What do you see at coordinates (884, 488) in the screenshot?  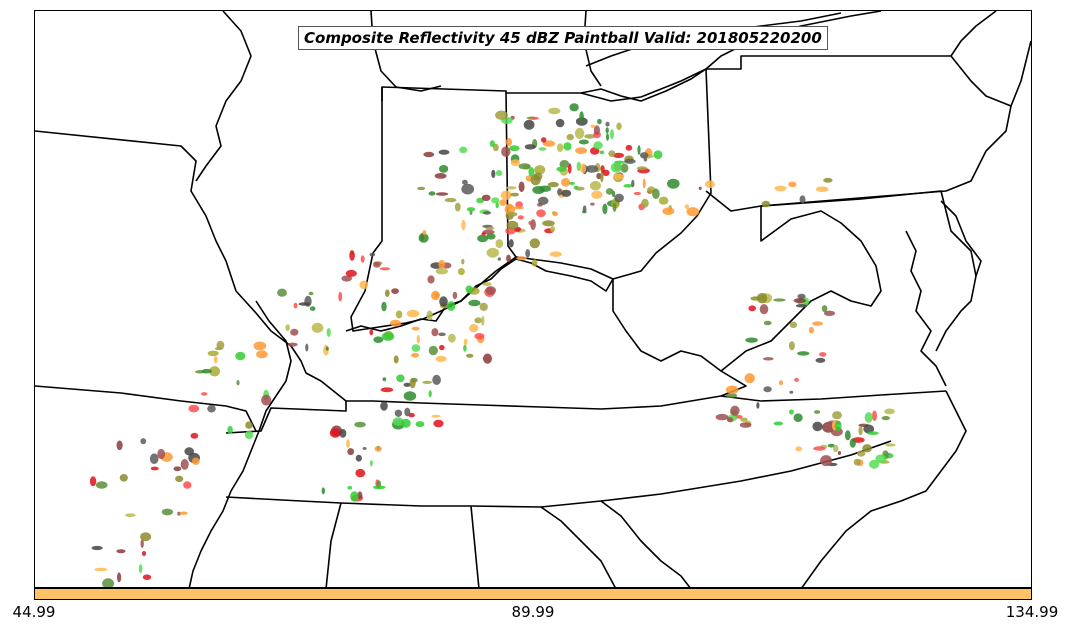 I see `atlantic-shore` at bounding box center [884, 488].